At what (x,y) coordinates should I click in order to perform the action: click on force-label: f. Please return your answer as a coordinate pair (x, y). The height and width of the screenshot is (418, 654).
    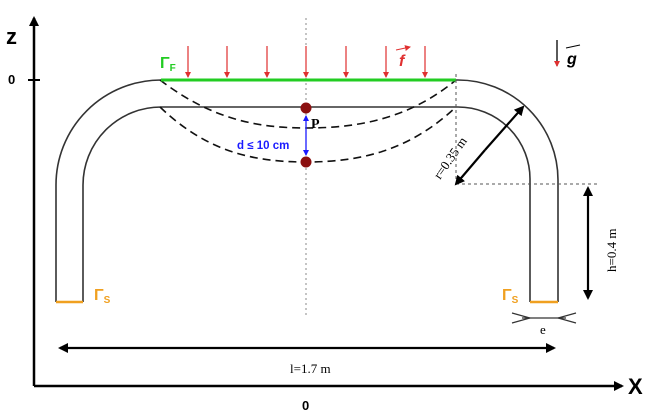
    Looking at the image, I should click on (402, 61).